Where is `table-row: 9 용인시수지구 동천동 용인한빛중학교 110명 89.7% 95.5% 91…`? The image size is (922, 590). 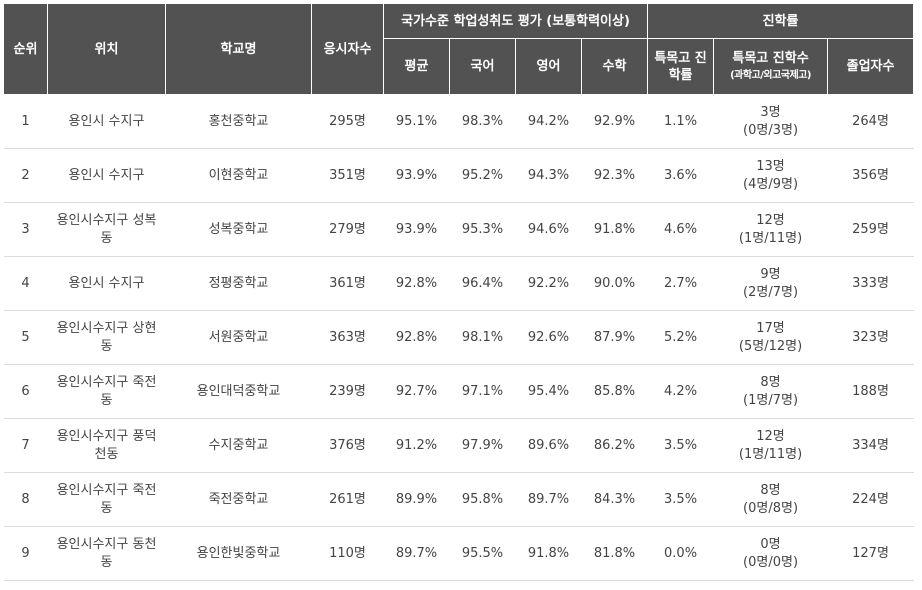
table-row: 9 용인시수지구 동천동 용인한빛중학교 110명 89.7% 95.5% 91… is located at coordinates (458, 553).